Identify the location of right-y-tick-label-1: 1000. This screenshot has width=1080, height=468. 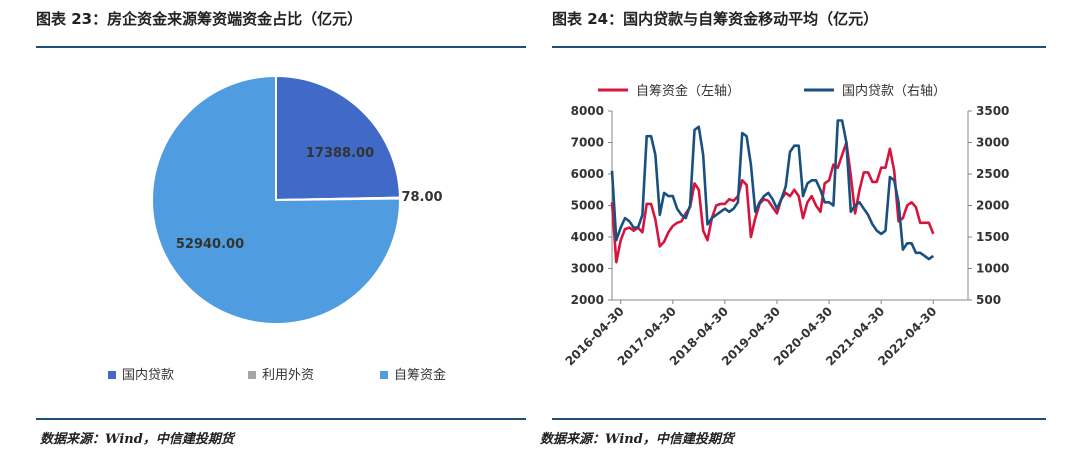
(992, 269).